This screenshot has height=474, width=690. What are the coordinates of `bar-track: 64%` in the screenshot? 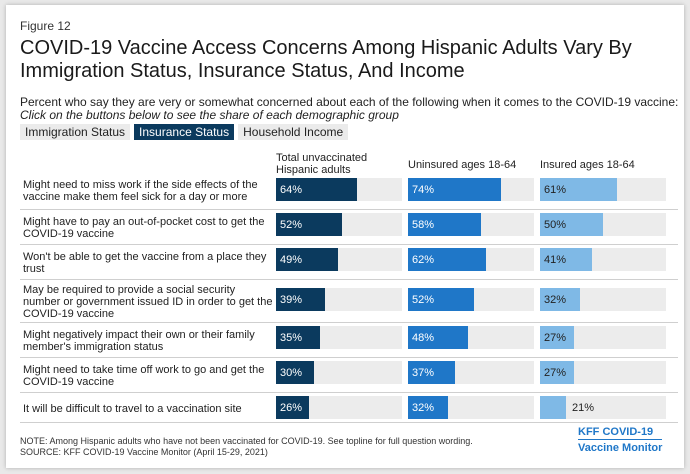 It's located at (339, 189).